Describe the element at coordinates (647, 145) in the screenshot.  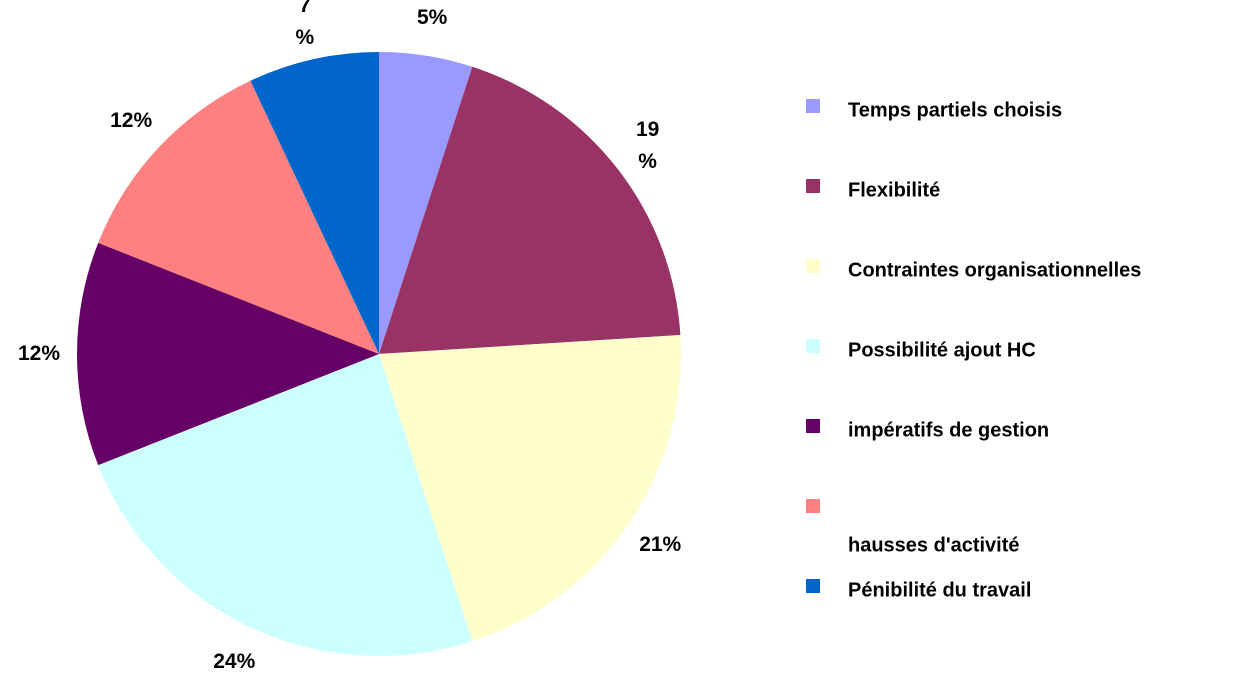
I see `data-label: 19 %` at that location.